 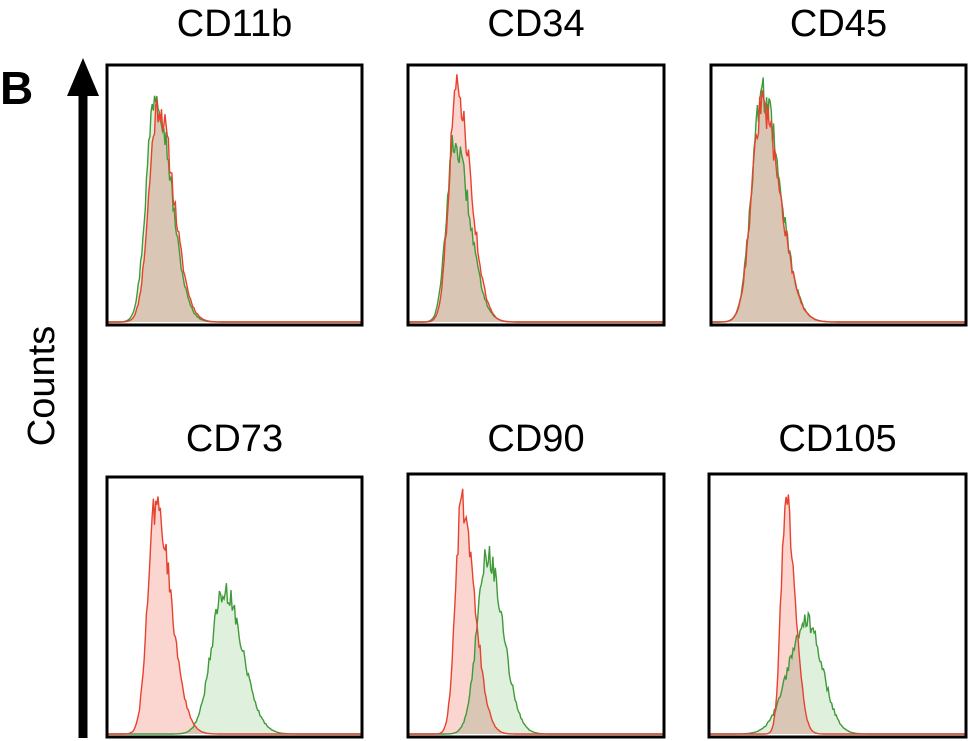 What do you see at coordinates (234, 24) in the screenshot?
I see `panel-title-cd11b: CD11b` at bounding box center [234, 24].